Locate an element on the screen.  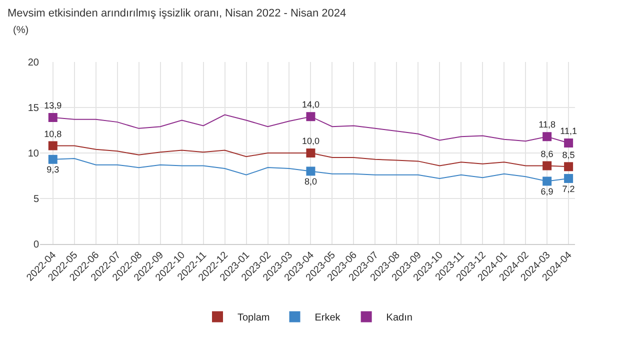
legend-label: Toplam is located at coordinates (254, 318).